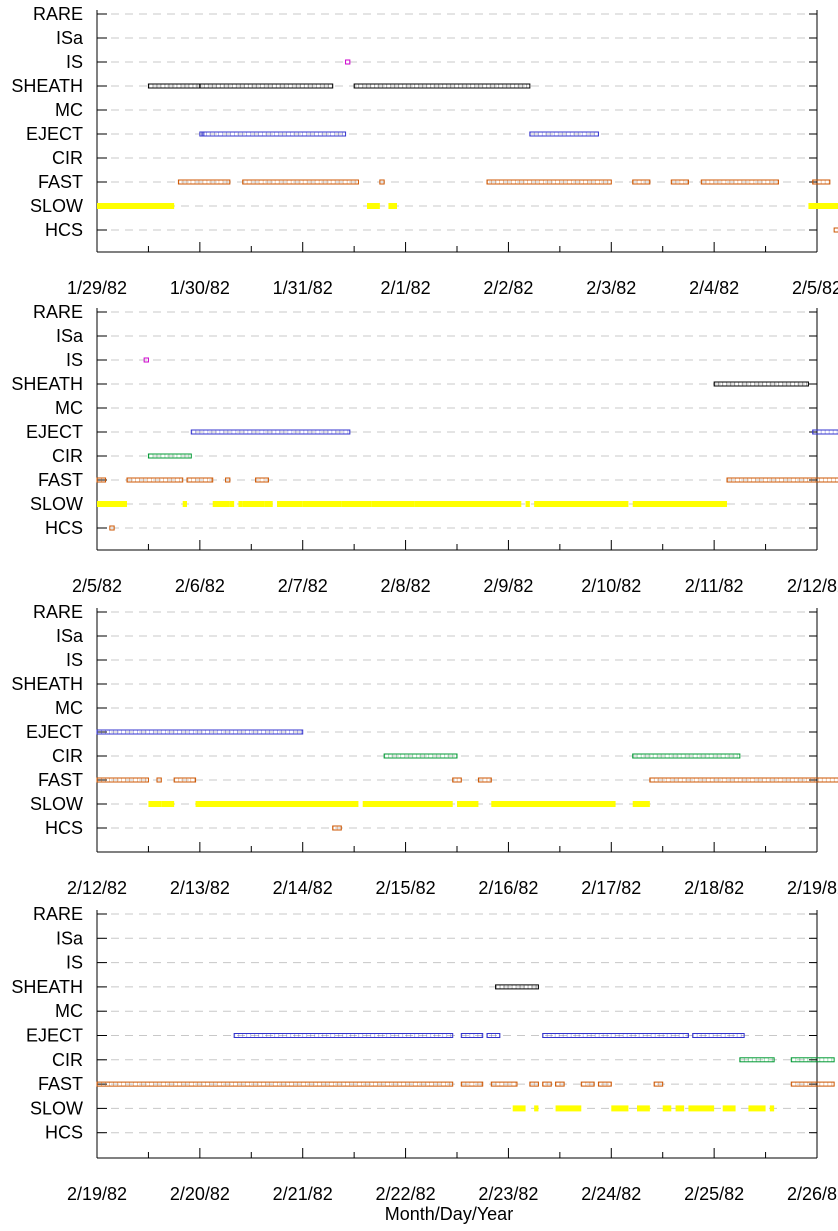  What do you see at coordinates (406, 288) in the screenshot?
I see `x-tick-label: 2/1/82` at bounding box center [406, 288].